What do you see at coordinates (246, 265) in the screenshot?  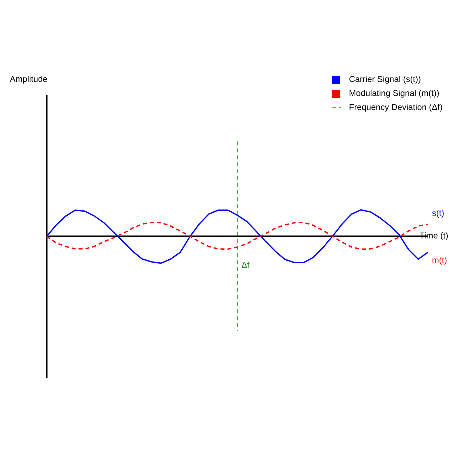 I see `annotation: Δf` at bounding box center [246, 265].